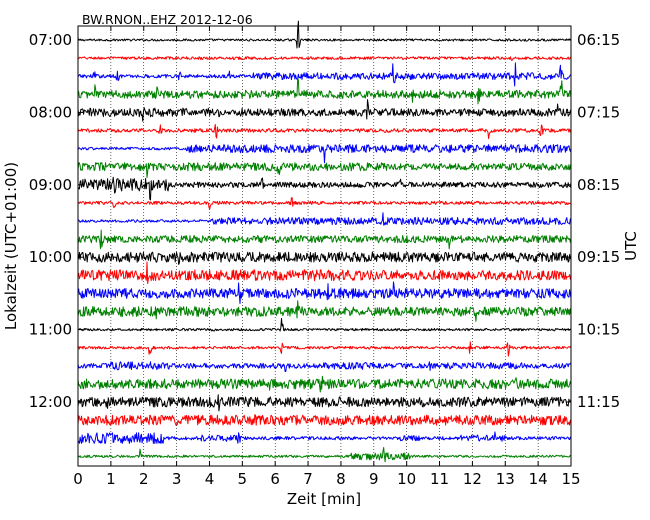  I want to click on x-tick-label: 11, so click(439, 479).